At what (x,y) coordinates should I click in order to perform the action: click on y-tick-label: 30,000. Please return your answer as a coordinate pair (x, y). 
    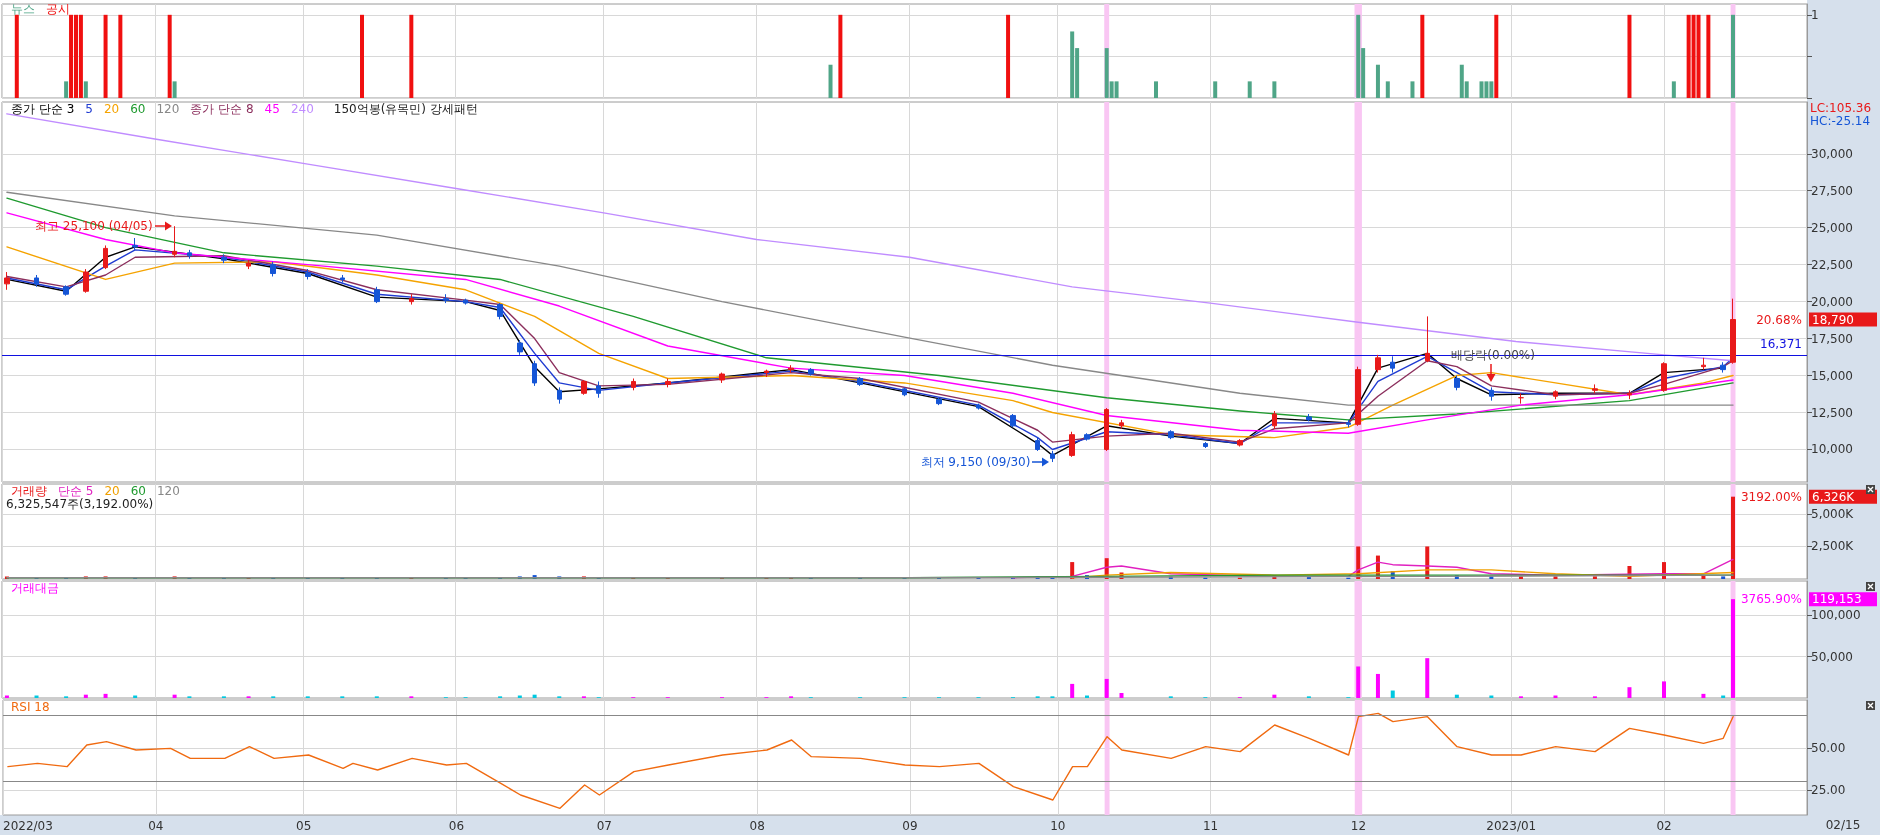
    Looking at the image, I should click on (1832, 153).